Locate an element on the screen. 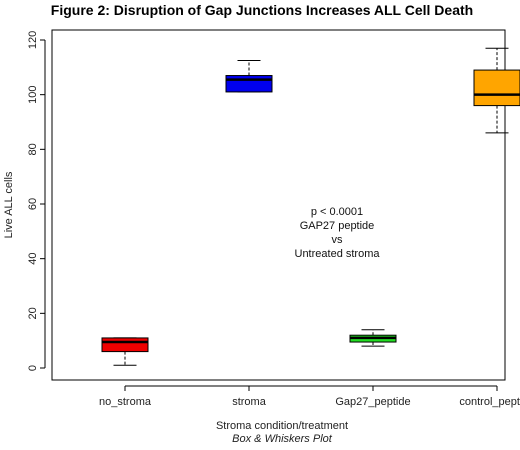 The image size is (520, 450). y-tick-label: 120 is located at coordinates (33, 40).